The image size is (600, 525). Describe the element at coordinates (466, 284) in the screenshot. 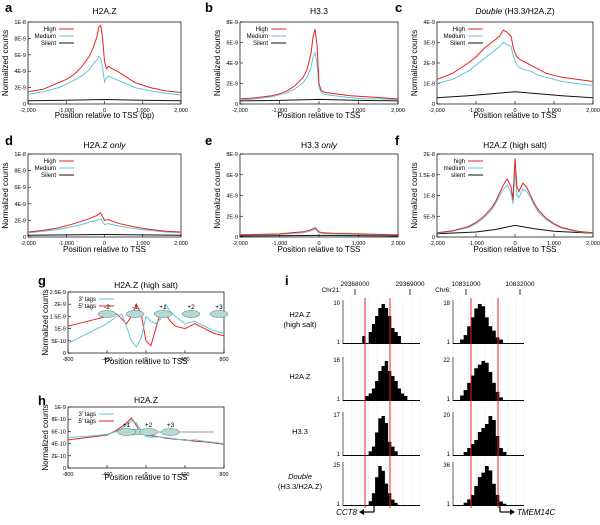

I see `coord-label: 10831000` at that location.